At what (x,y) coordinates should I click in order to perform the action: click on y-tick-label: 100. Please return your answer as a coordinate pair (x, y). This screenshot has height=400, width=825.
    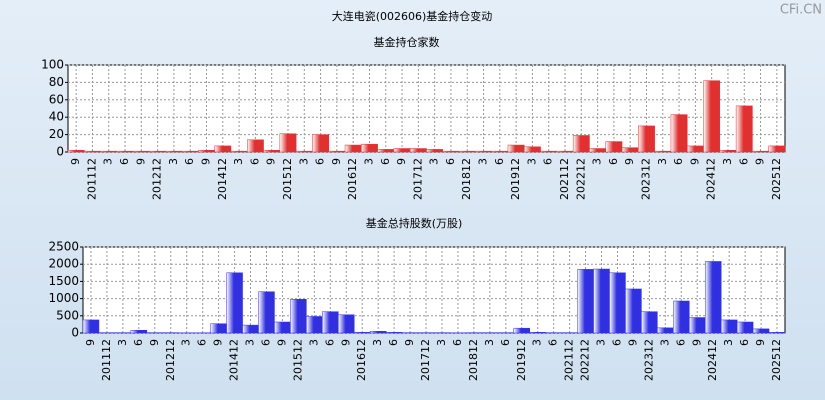
    Looking at the image, I should click on (52, 65).